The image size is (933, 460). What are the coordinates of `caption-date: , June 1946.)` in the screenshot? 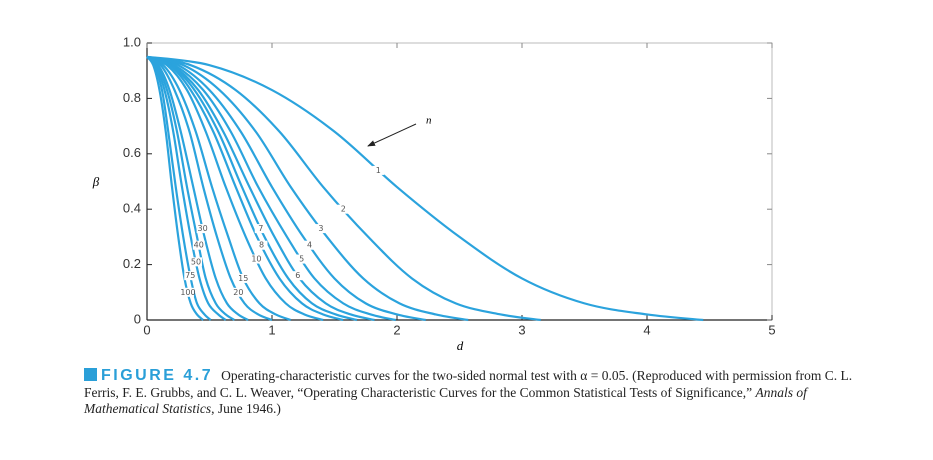 It's located at (246, 408).